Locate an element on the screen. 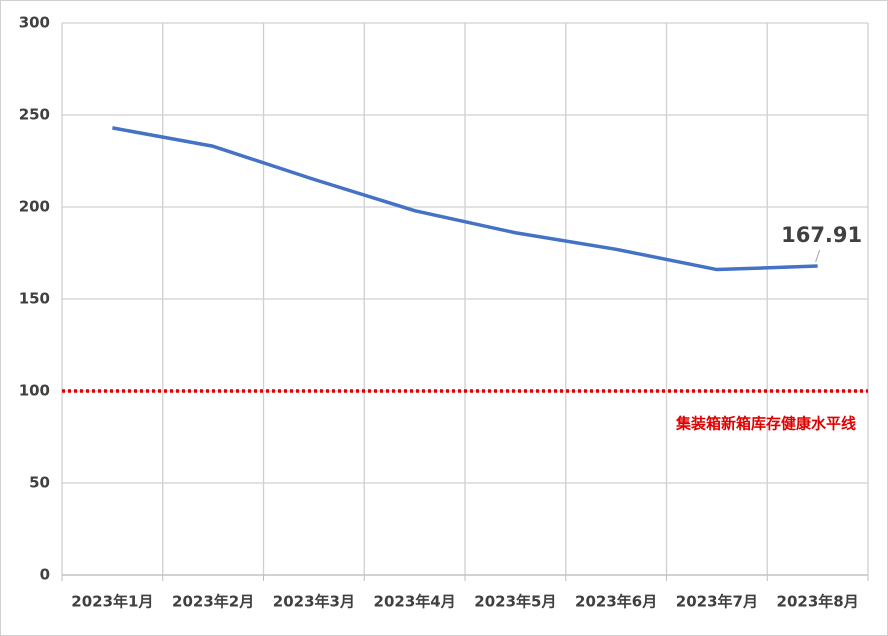  data-label: 167.91 is located at coordinates (821, 235).